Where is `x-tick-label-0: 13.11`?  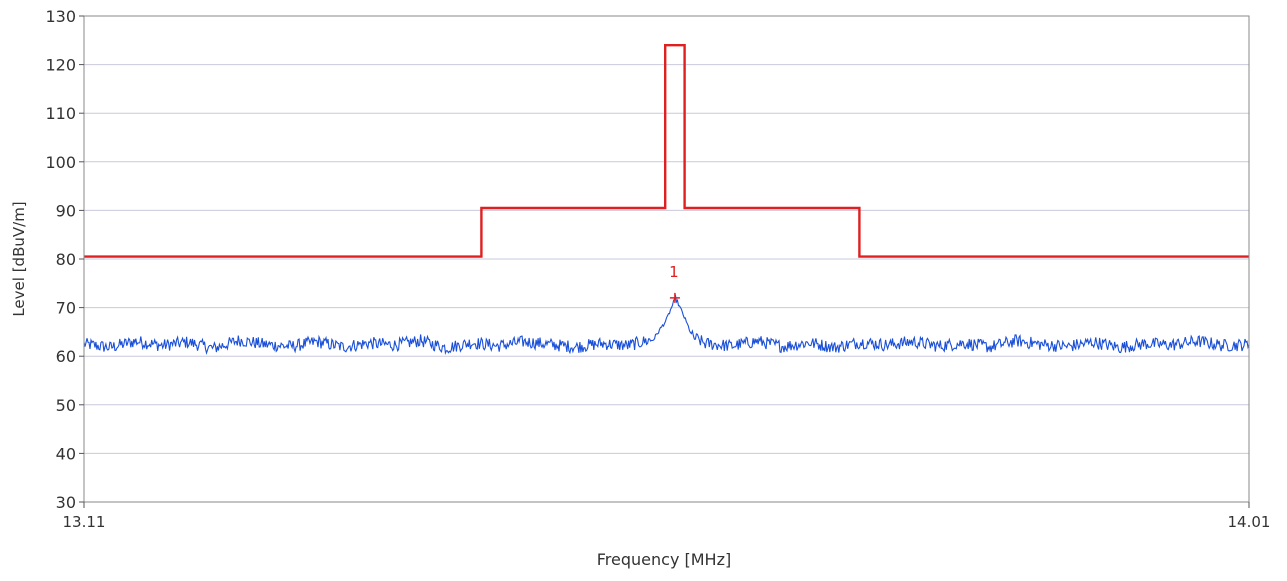
x-tick-label-0: 13.11 is located at coordinates (84, 522).